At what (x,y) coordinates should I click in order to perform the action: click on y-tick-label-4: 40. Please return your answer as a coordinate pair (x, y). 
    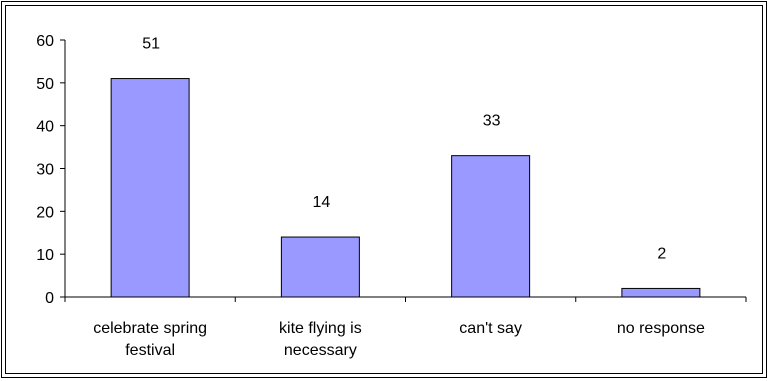
    Looking at the image, I should click on (45, 127).